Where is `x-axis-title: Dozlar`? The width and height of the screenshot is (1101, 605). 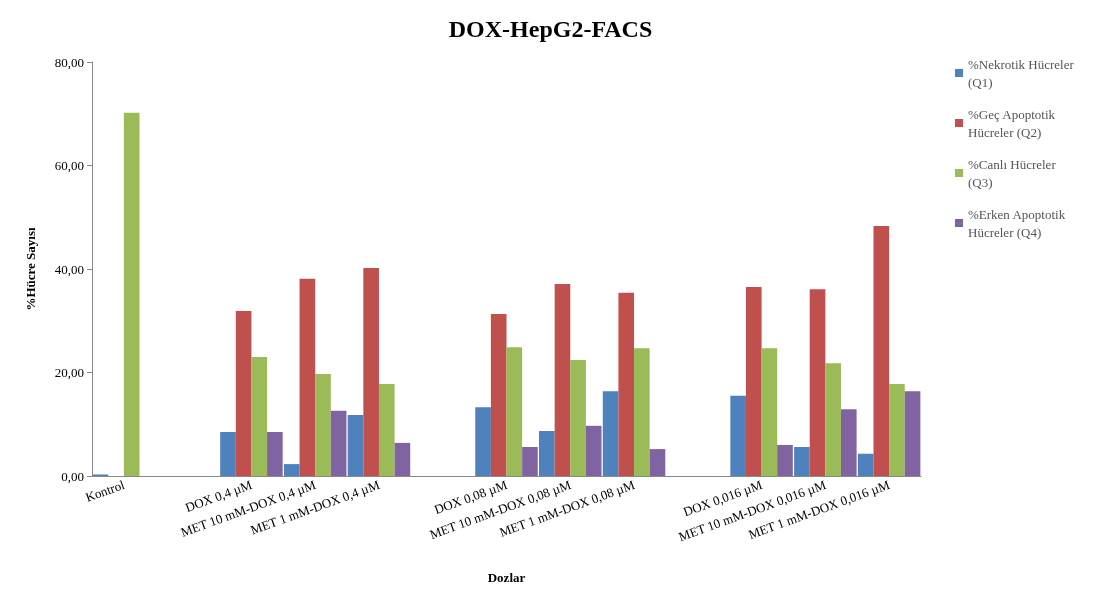
x-axis-title: Dozlar is located at coordinates (506, 577).